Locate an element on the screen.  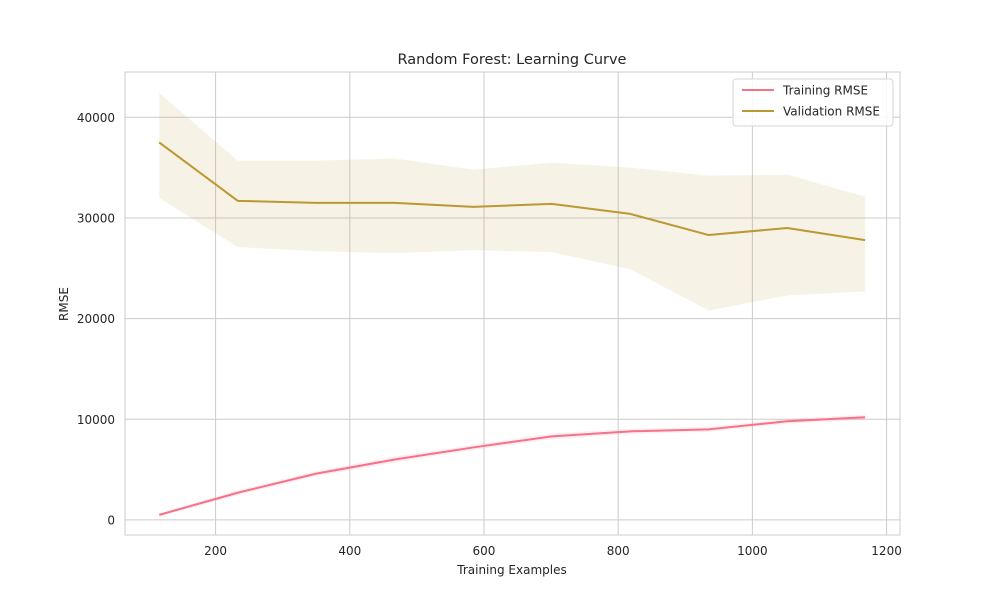
y-tick-labels: 0 10000 20000 30000 40000 is located at coordinates (96, 319).